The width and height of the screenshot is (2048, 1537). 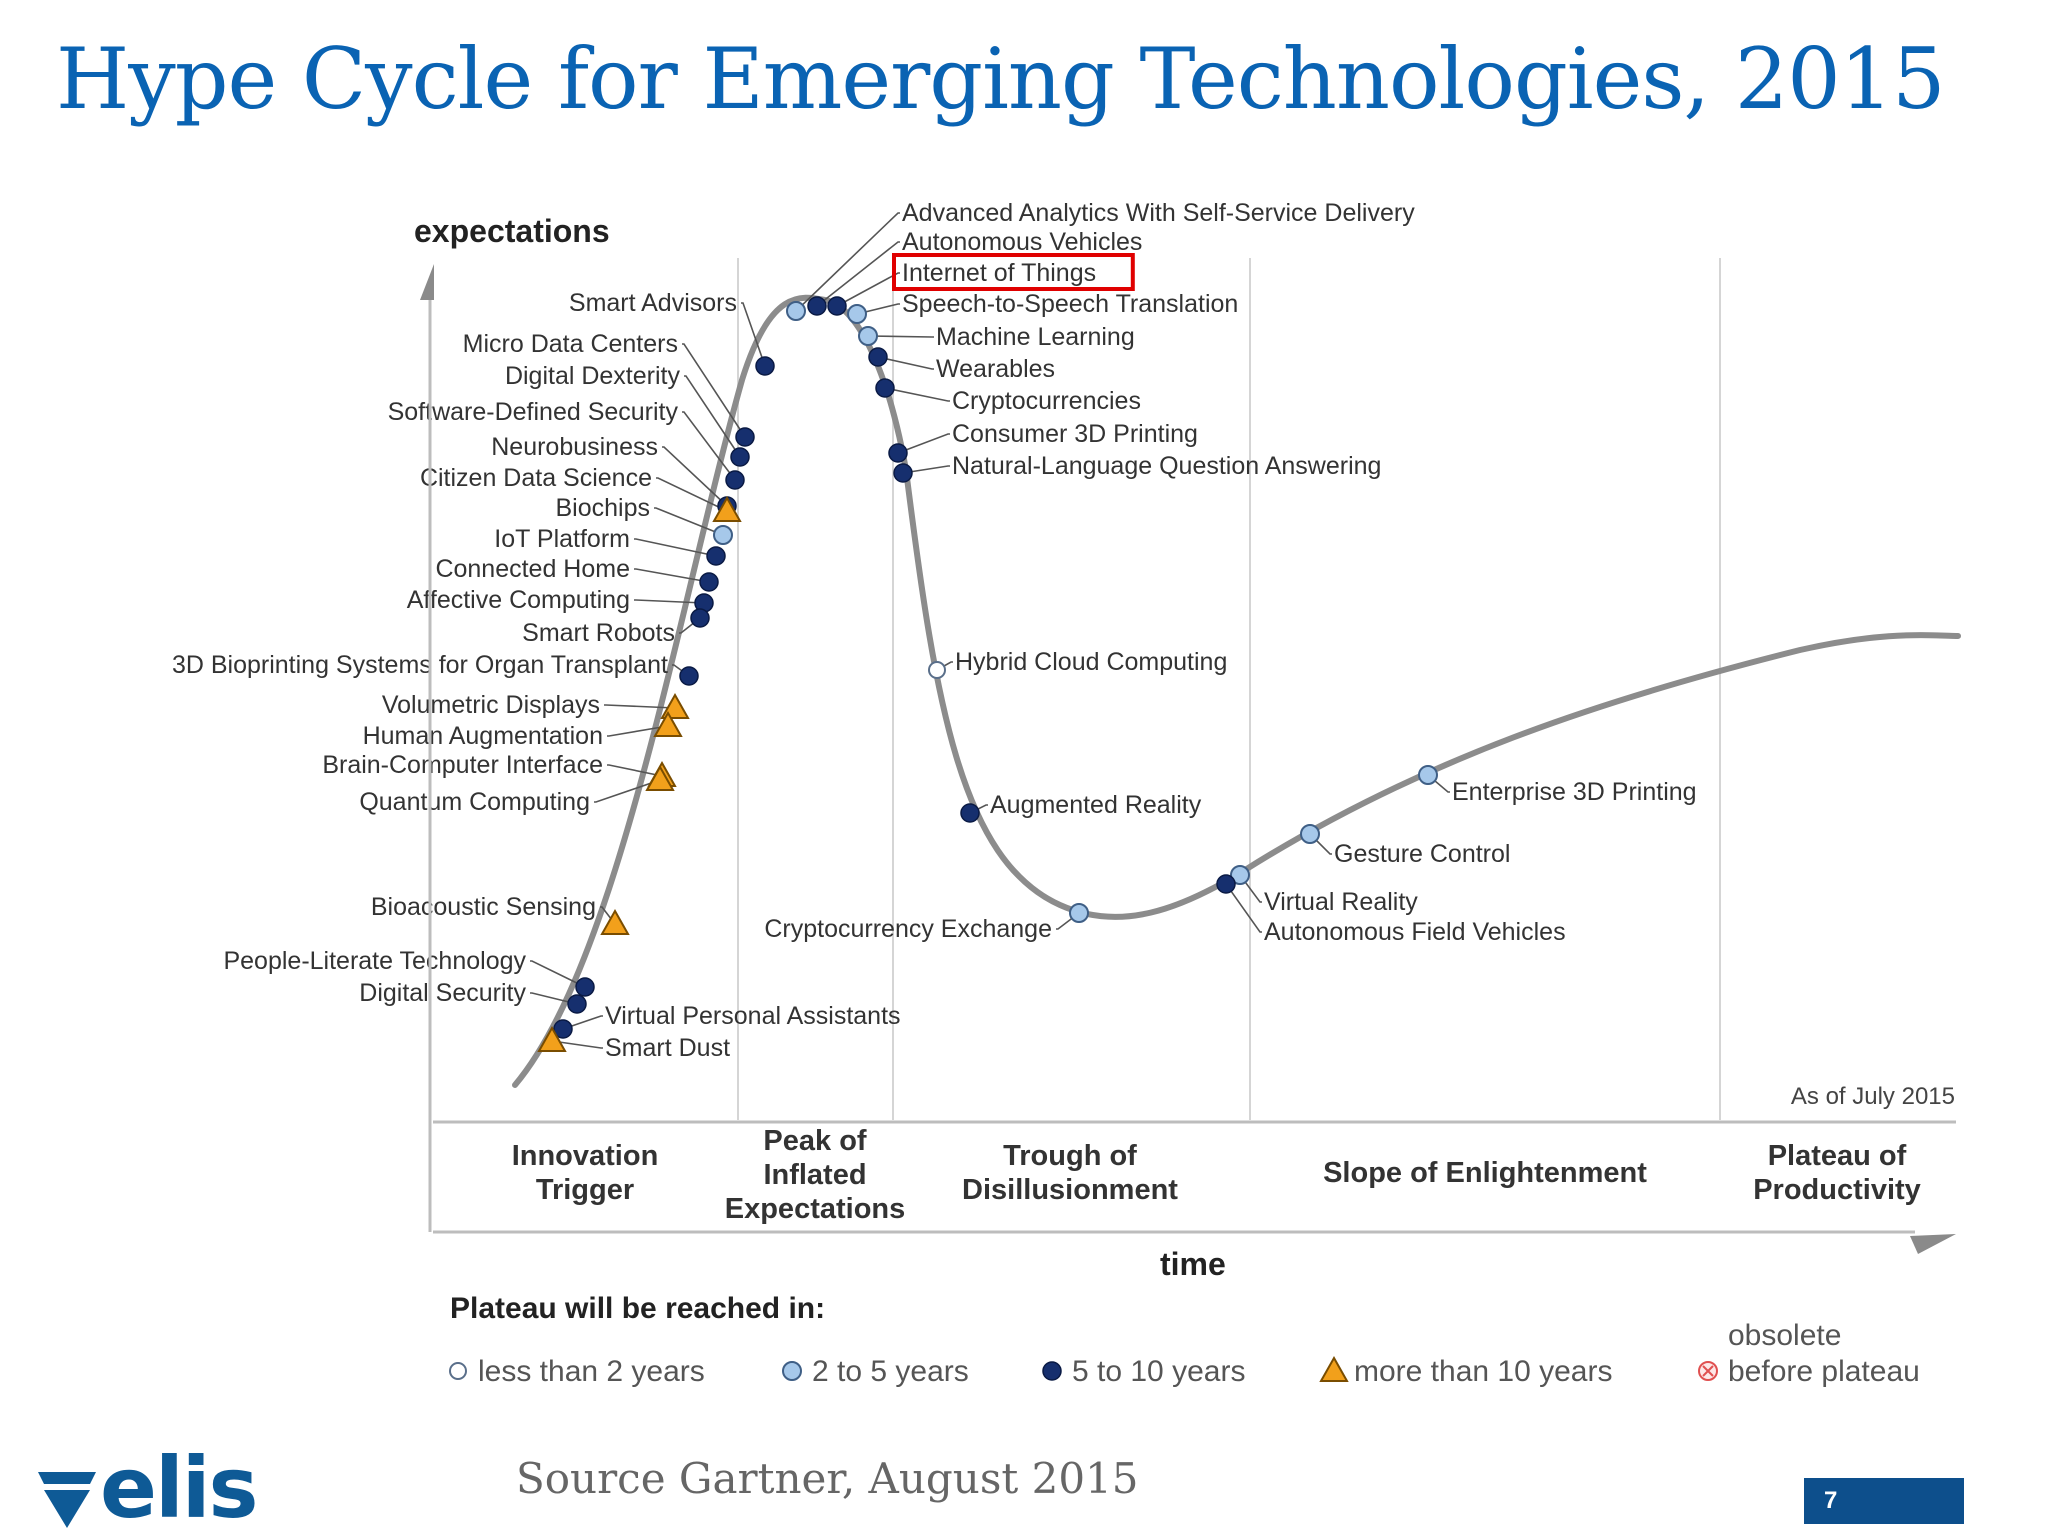 I want to click on marker-digital-security, so click(x=577, y=1004).